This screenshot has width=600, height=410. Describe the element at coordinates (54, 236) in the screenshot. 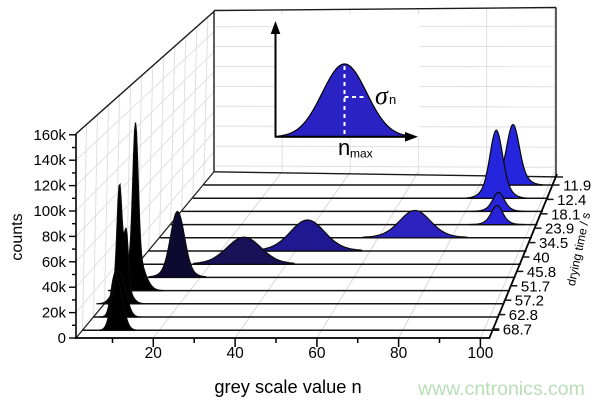

I see `svg-text: 80k` at that location.